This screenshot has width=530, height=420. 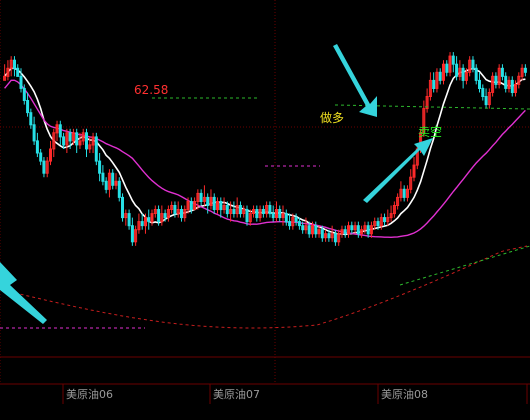 I want to click on arrow-buy, so click(x=355, y=80).